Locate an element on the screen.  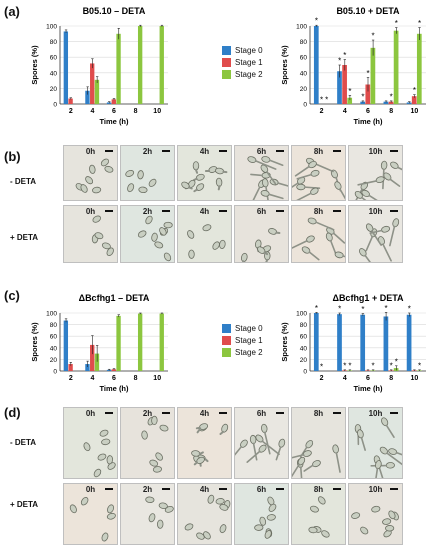
micrograph-tile: 4h is located at coordinates (204, 234).